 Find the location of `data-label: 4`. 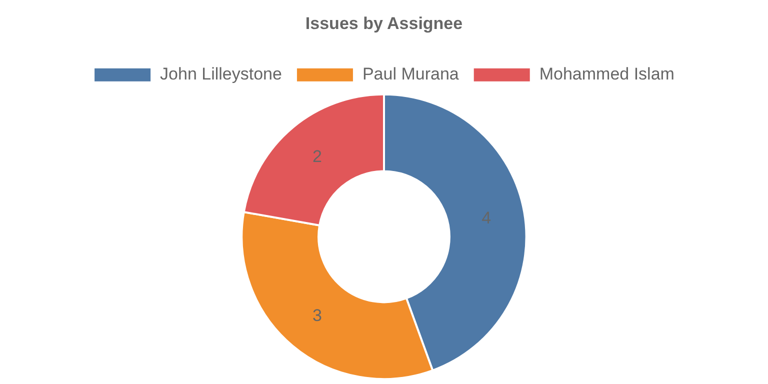

data-label: 4 is located at coordinates (487, 218).